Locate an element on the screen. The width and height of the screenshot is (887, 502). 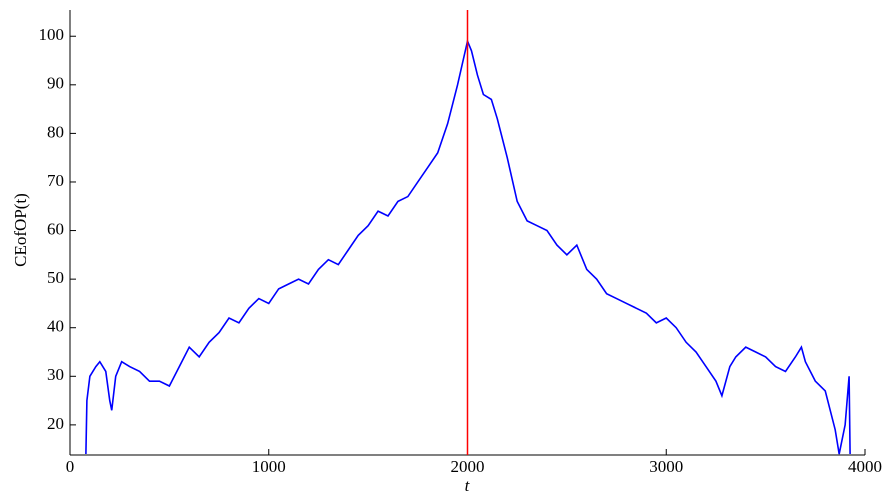
x-axis-label: t is located at coordinates (468, 485).